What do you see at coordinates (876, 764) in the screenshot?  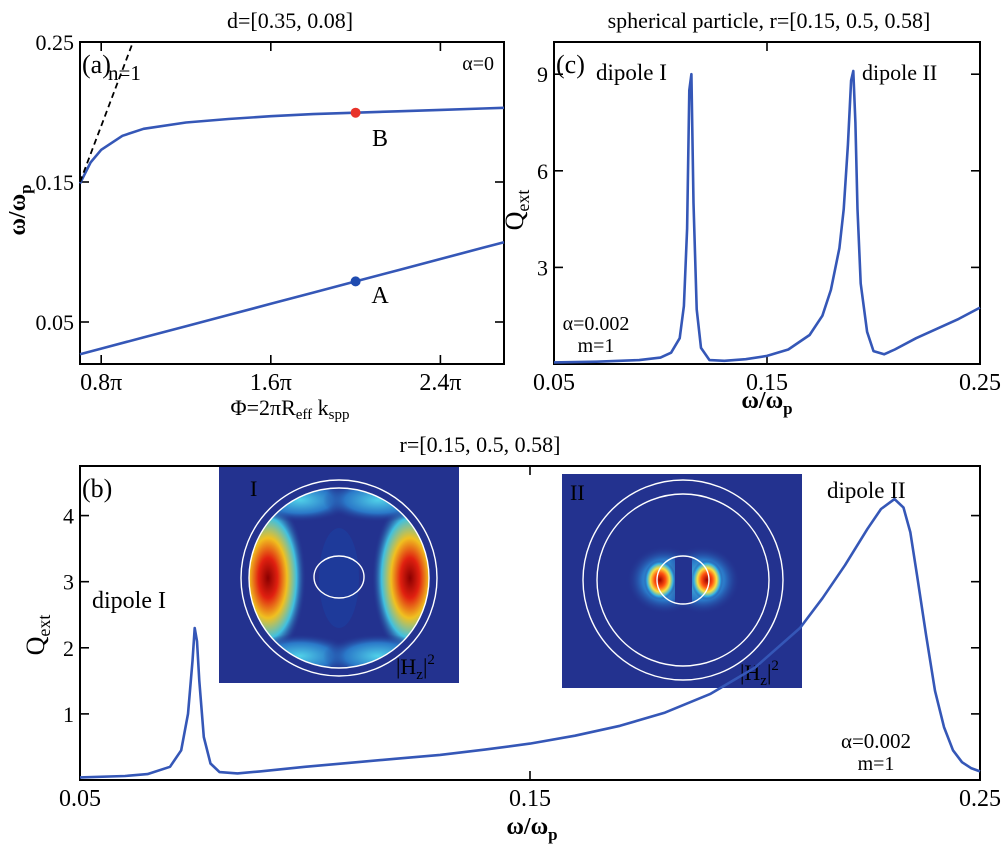 I see `panel-b-m-label: m=1` at bounding box center [876, 764].